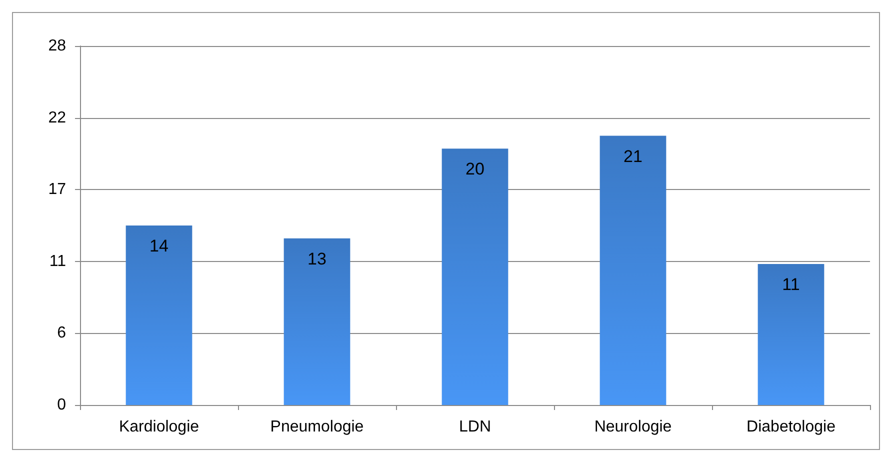 This screenshot has height=452, width=885. Describe the element at coordinates (57, 261) in the screenshot. I see `y-tick-label: 11` at that location.